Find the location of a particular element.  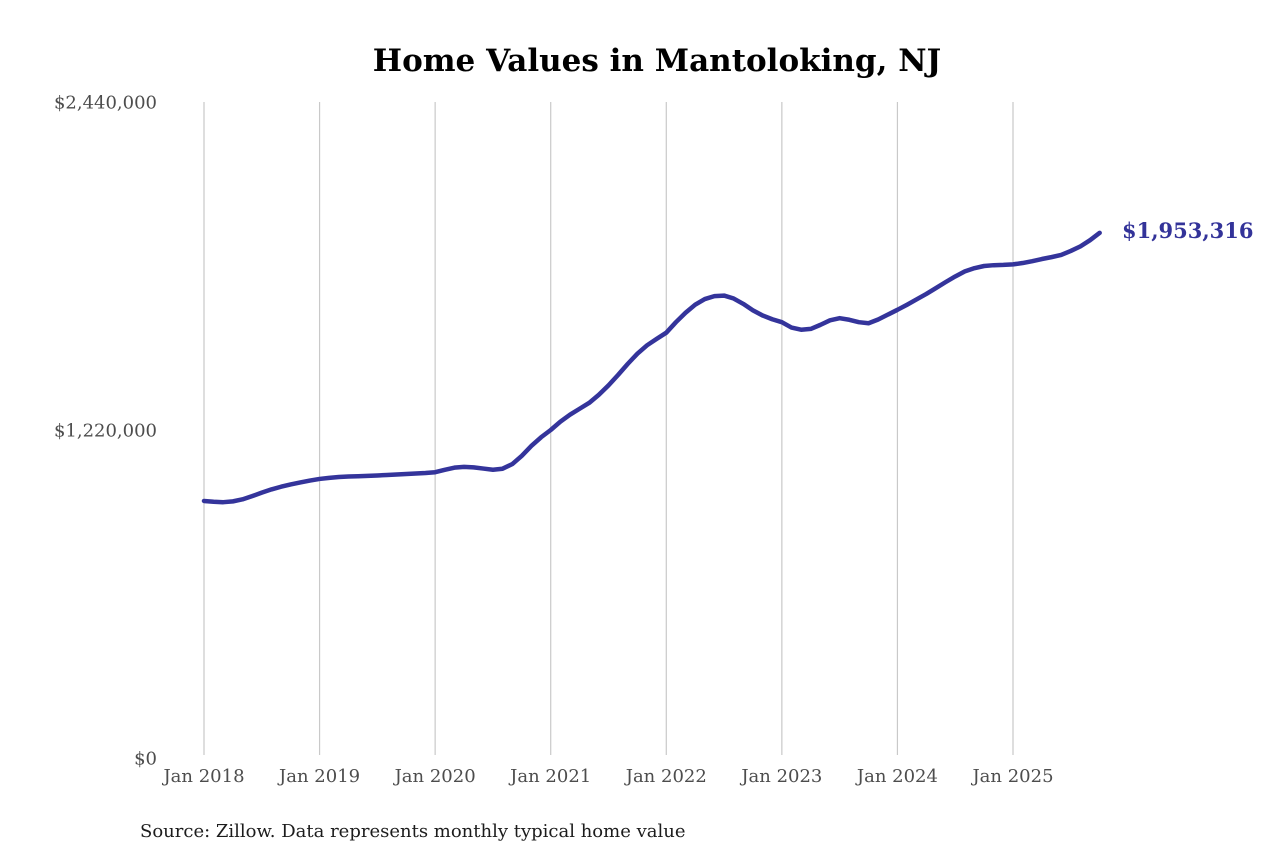

y-axis-labels-group: $0 $1,220,000 $2,440,000 is located at coordinates (105, 431).